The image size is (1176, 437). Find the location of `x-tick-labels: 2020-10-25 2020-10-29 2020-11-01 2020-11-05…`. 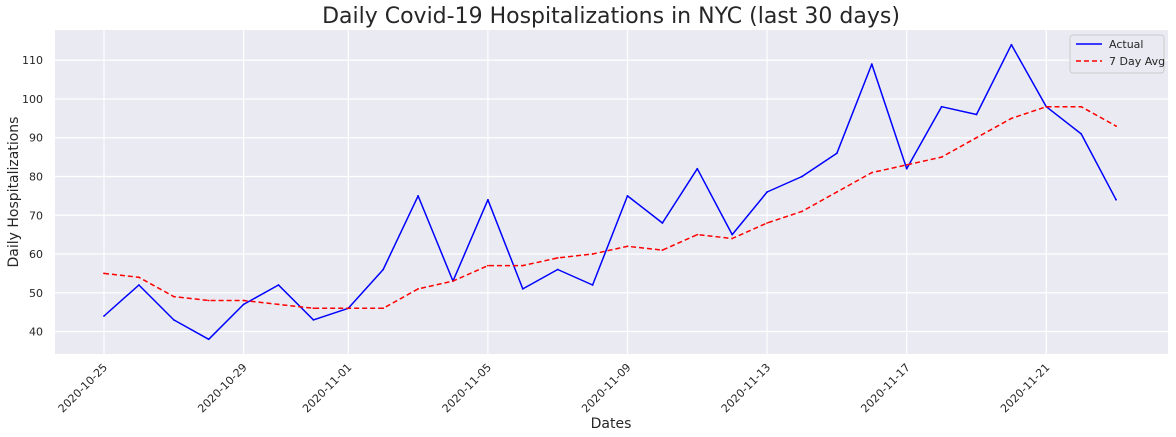

x-tick-labels: 2020-10-25 2020-10-29 2020-11-01 2020-11-05… is located at coordinates (554, 388).